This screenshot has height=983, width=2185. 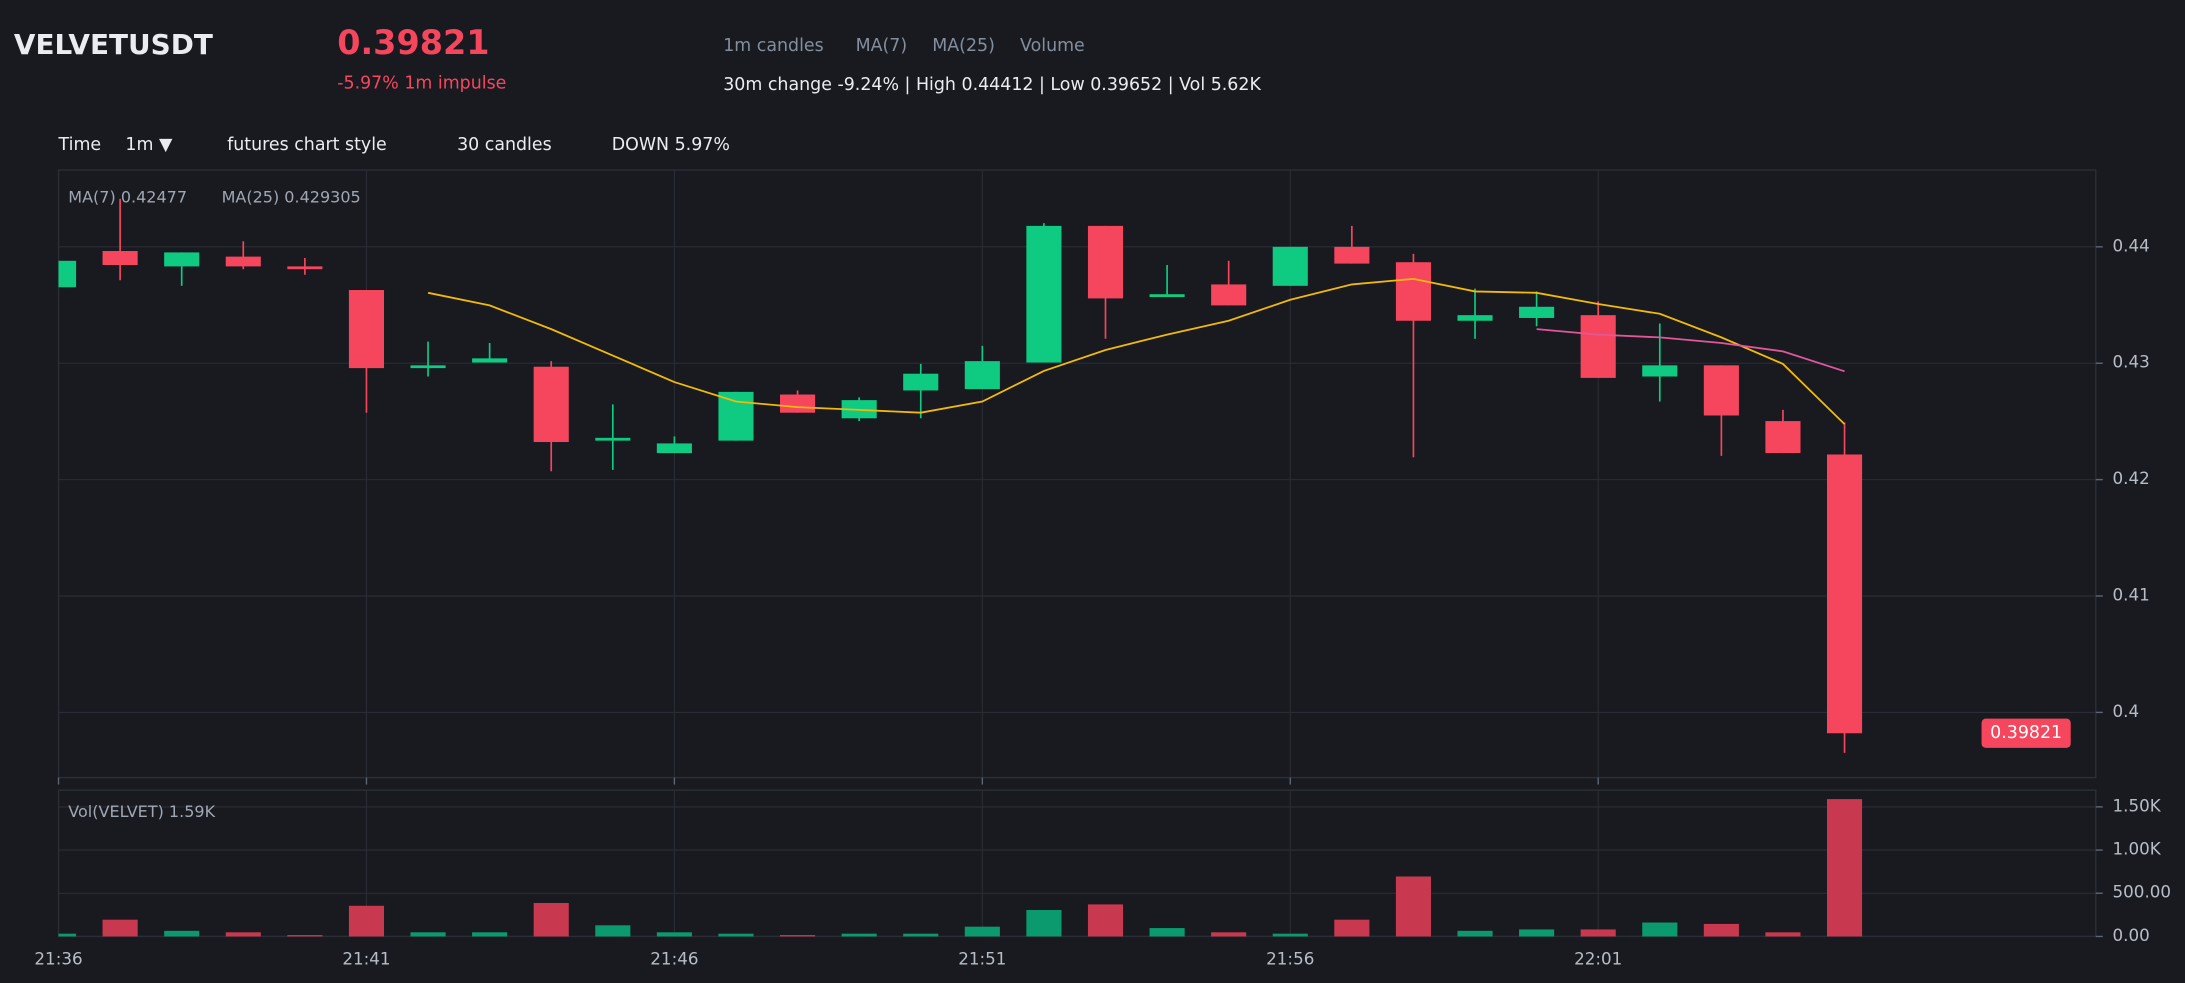 What do you see at coordinates (882, 46) in the screenshot?
I see `ma7-label: MA(7)` at bounding box center [882, 46].